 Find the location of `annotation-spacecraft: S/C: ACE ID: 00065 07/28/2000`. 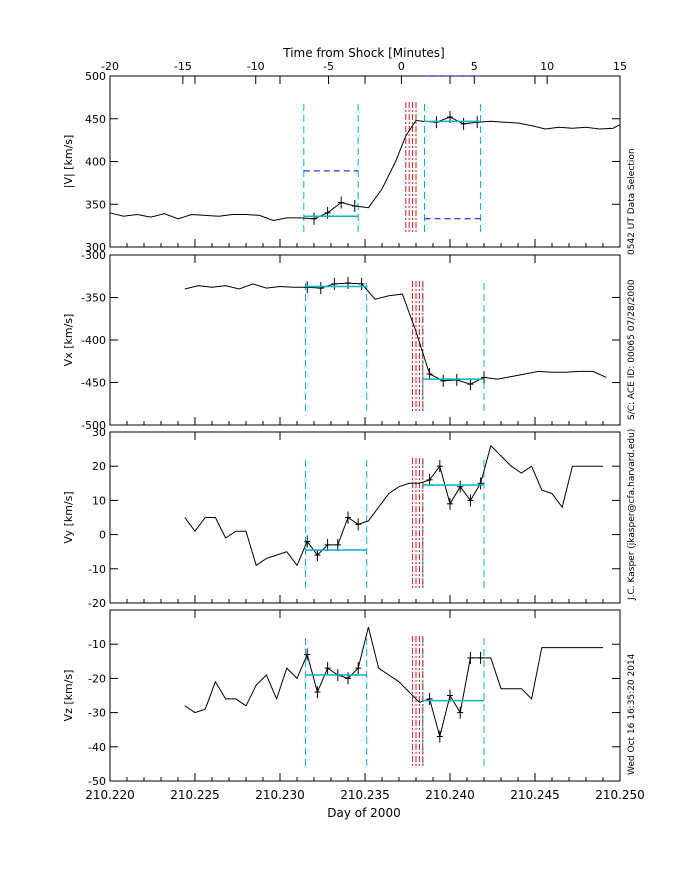

annotation-spacecraft: S/C: ACE ID: 00065 07/28/2000 is located at coordinates (632, 349).